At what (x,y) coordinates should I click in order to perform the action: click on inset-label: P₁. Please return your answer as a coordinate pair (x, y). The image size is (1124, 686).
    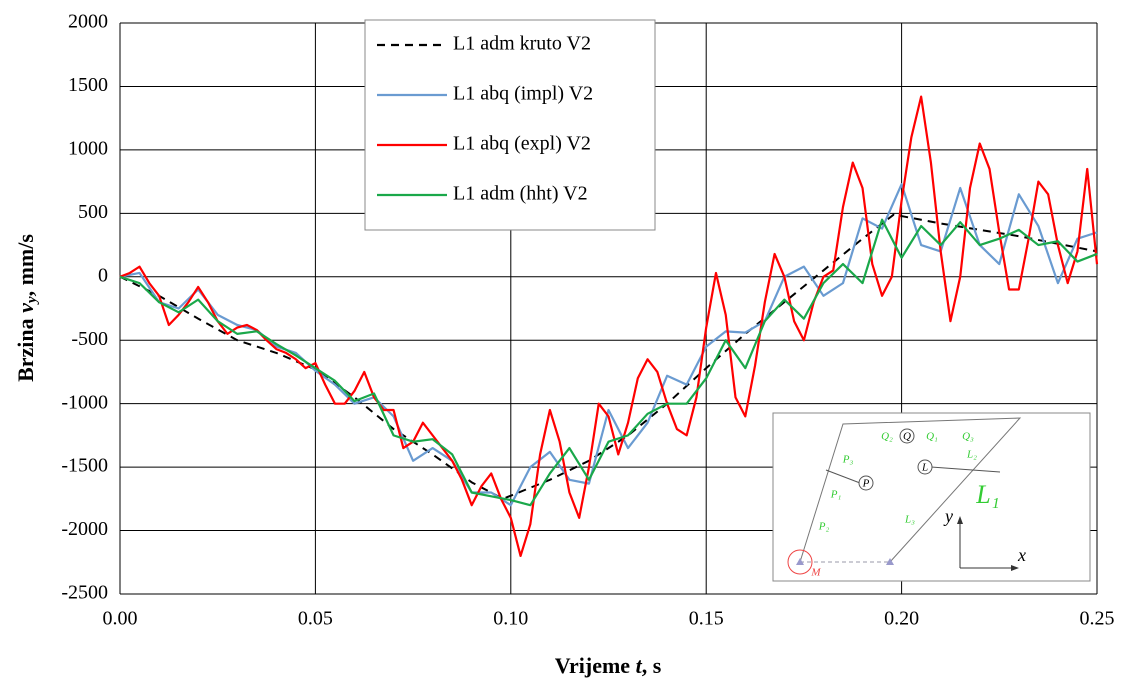
    Looking at the image, I should click on (836, 495).